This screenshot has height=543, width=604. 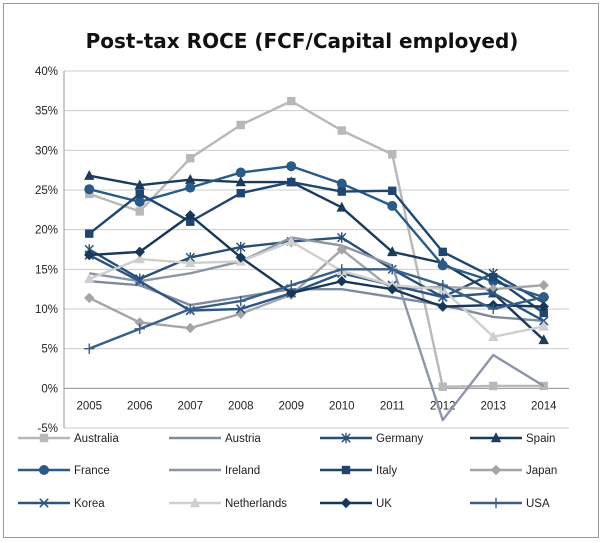 I want to click on y-tick-label: 35%, so click(x=46, y=112).